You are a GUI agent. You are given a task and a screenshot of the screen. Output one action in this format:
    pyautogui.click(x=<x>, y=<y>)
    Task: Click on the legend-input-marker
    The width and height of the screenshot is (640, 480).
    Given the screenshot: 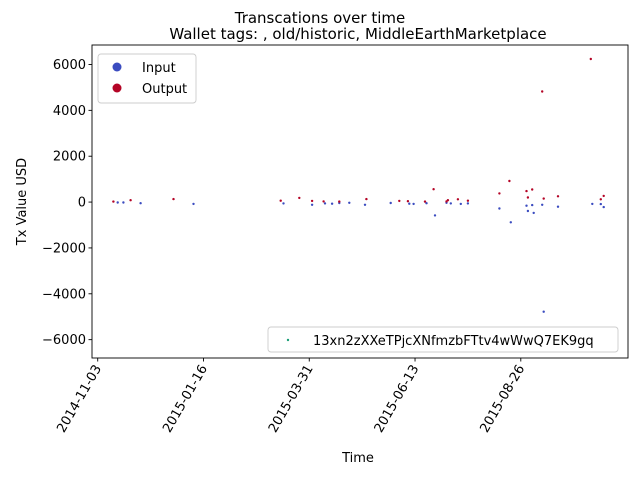 What is the action you would take?
    pyautogui.click(x=117, y=67)
    